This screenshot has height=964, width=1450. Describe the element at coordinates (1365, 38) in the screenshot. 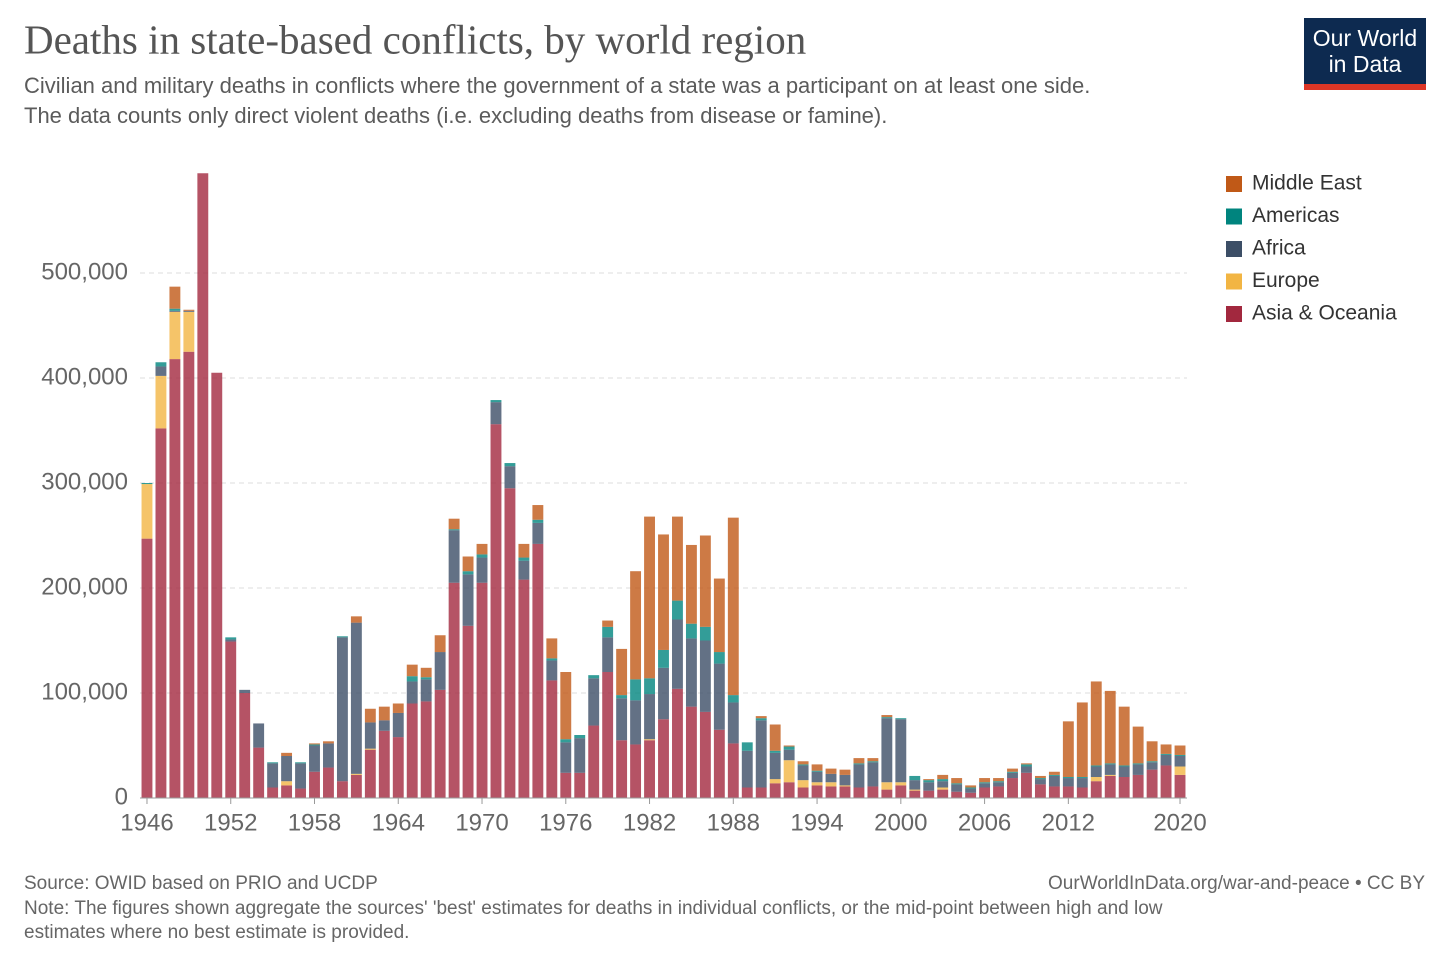

I see `logo-text: Our World` at that location.